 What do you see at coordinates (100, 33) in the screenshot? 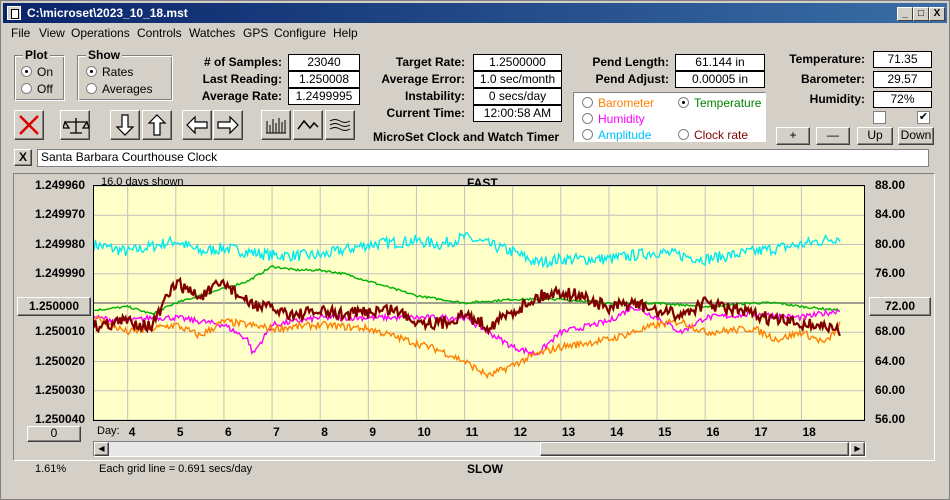
I see `menu-operations: Operations` at bounding box center [100, 33].